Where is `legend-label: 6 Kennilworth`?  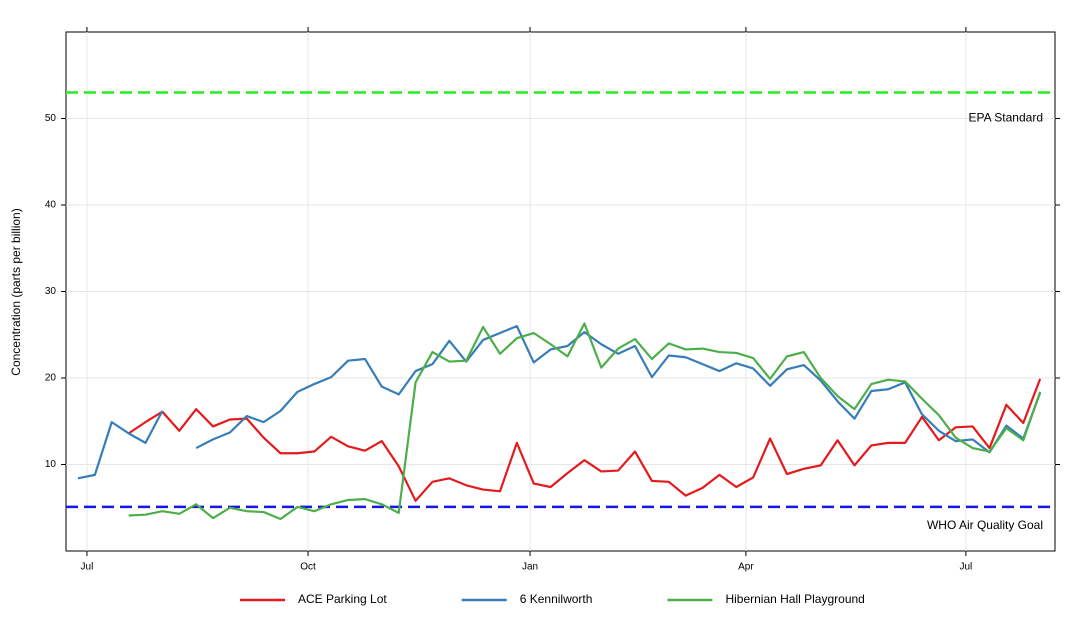
legend-label: 6 Kennilworth is located at coordinates (556, 599).